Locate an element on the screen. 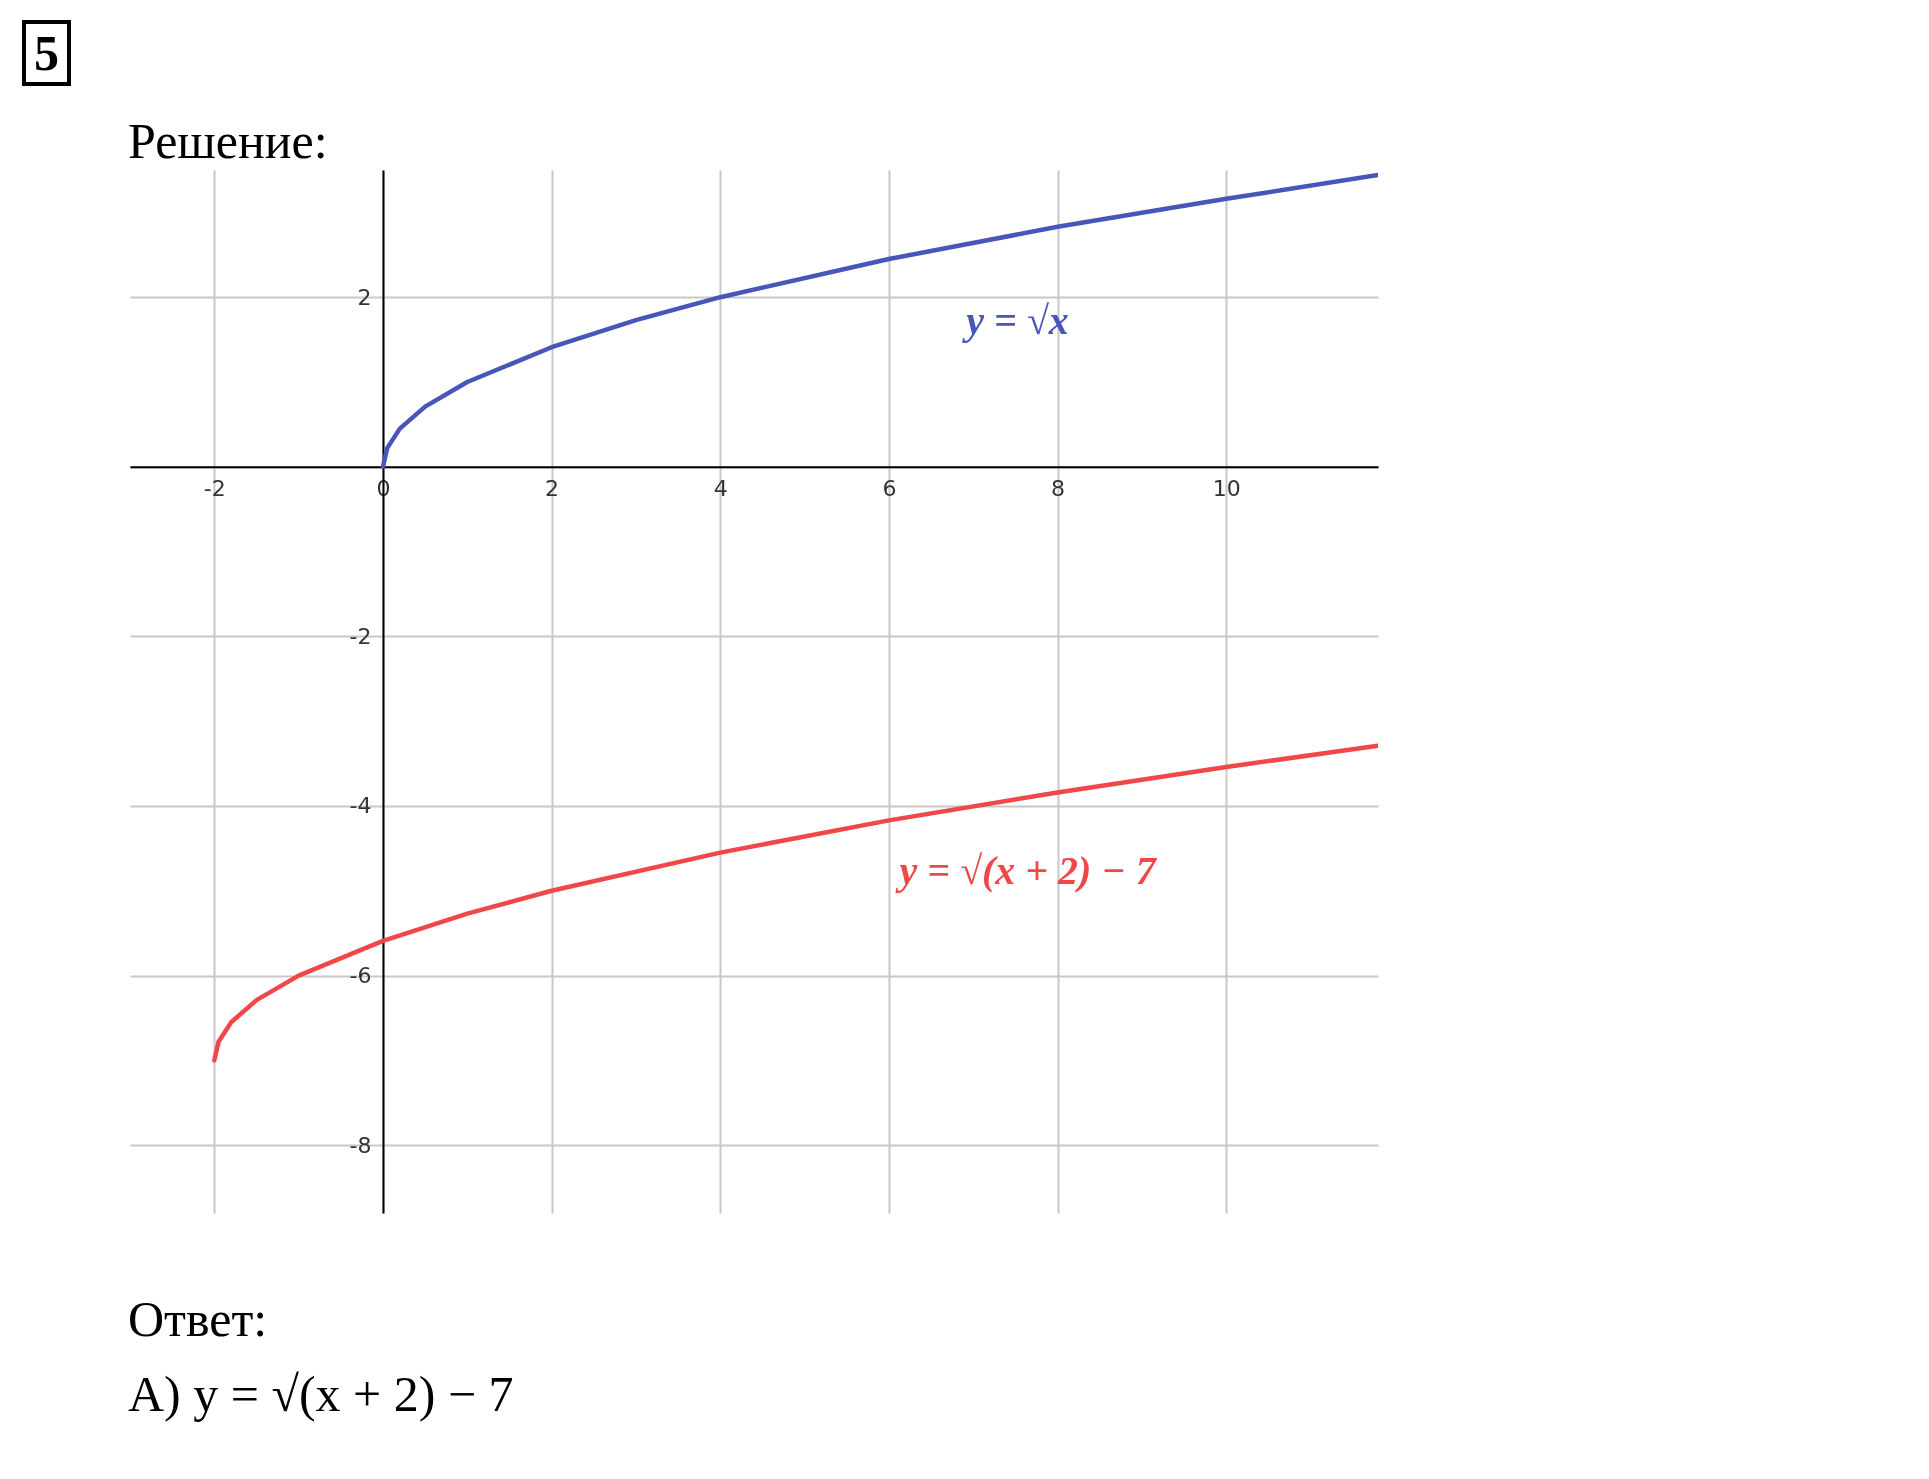 The image size is (1929, 1479). y-tick-label: -2 is located at coordinates (360, 636).